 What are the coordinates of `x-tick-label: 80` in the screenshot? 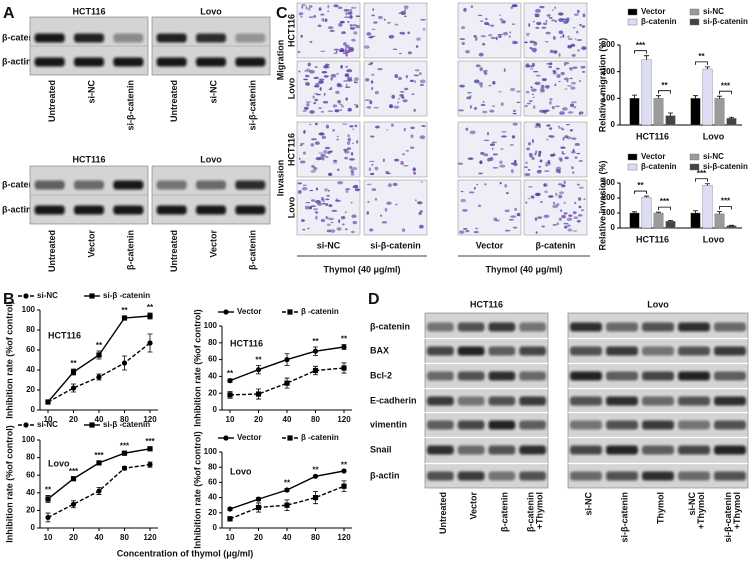 It's located at (315, 419).